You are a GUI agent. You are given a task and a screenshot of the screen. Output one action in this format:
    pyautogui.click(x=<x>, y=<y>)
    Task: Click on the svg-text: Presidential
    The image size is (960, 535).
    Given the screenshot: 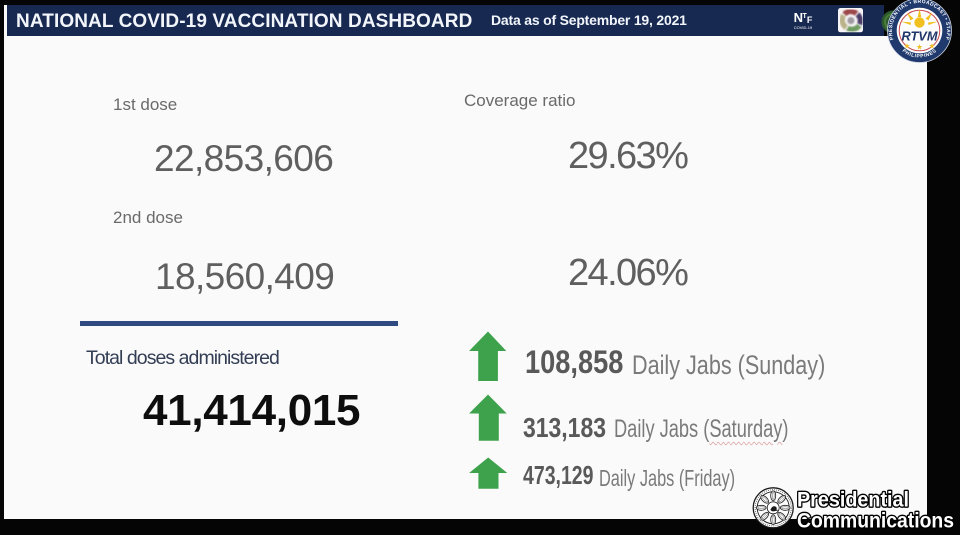 What is the action you would take?
    pyautogui.click(x=853, y=500)
    